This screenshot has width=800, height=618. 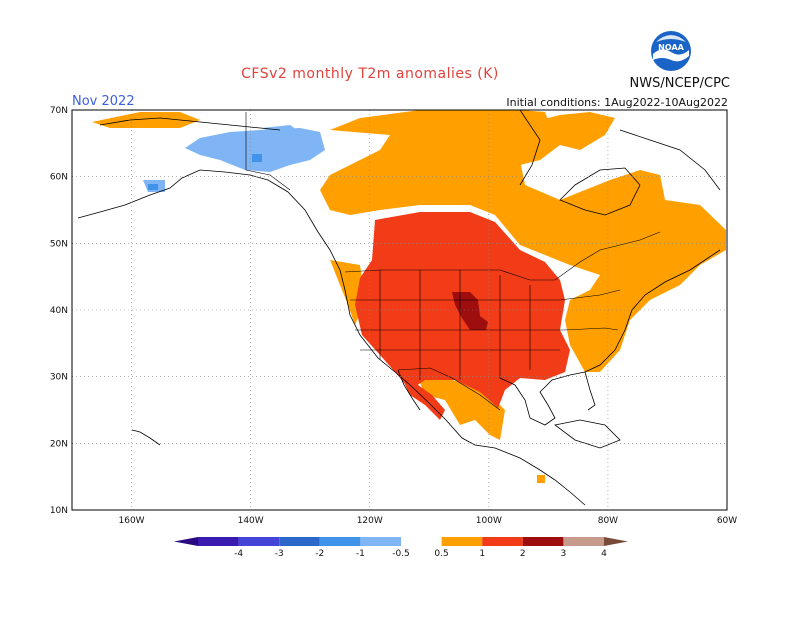 What do you see at coordinates (489, 521) in the screenshot?
I see `lon-tick-label: 100W` at bounding box center [489, 521].